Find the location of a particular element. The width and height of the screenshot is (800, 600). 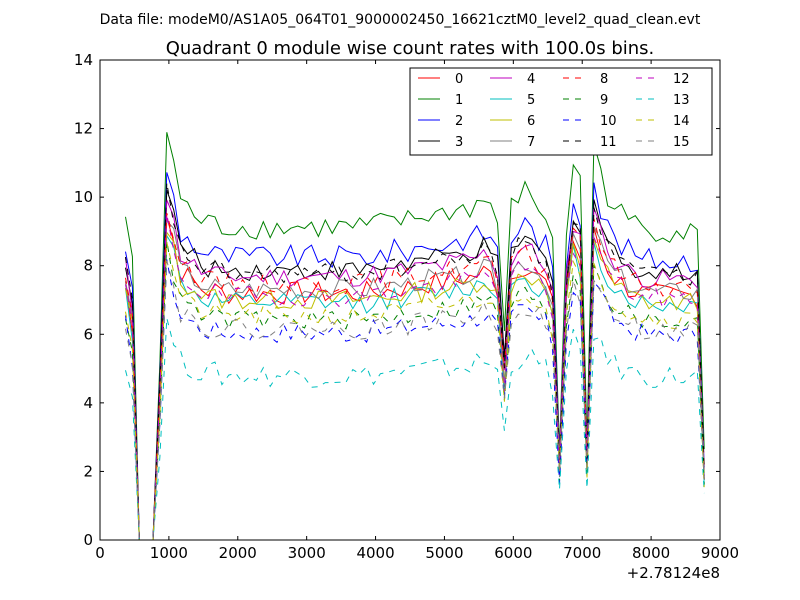

legend-frame is located at coordinates (561, 111).